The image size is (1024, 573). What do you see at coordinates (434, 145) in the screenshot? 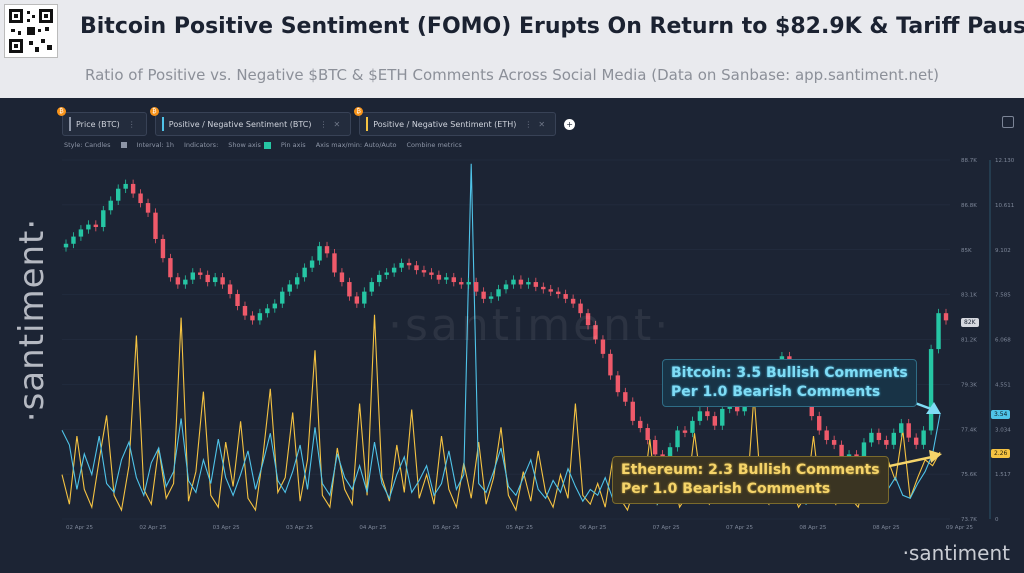
I see `combine-metrics-button: Combine metrics` at bounding box center [434, 145].